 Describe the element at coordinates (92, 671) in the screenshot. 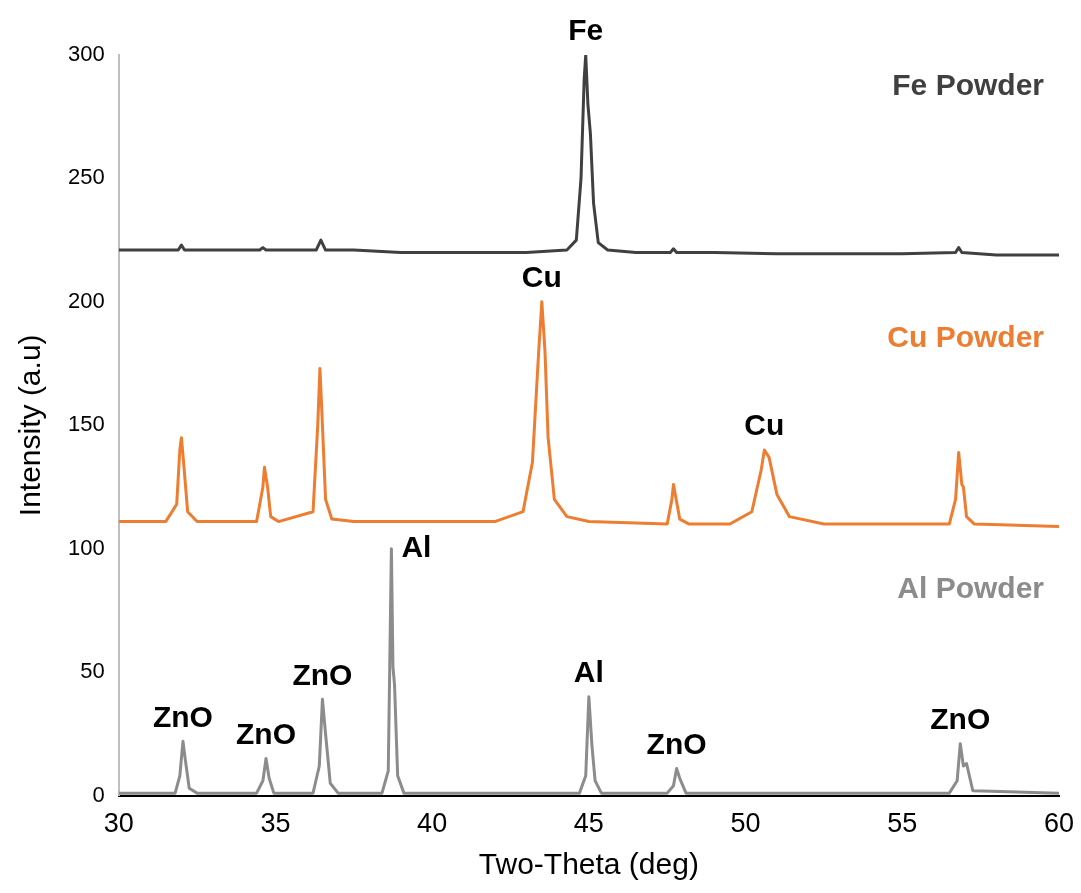

I see `y-tick-label: 50` at that location.